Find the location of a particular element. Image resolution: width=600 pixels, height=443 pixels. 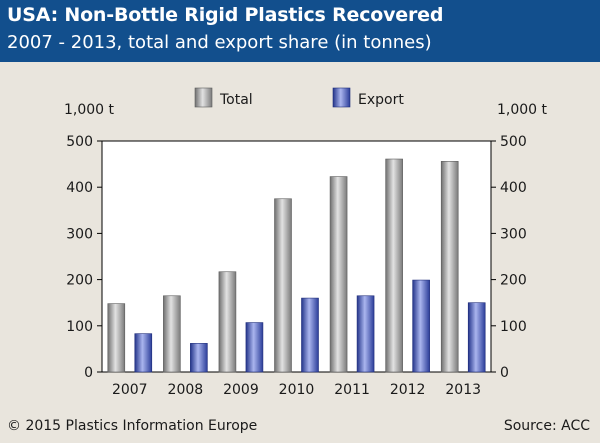

y-tick-label-left: 100 is located at coordinates (79, 327).